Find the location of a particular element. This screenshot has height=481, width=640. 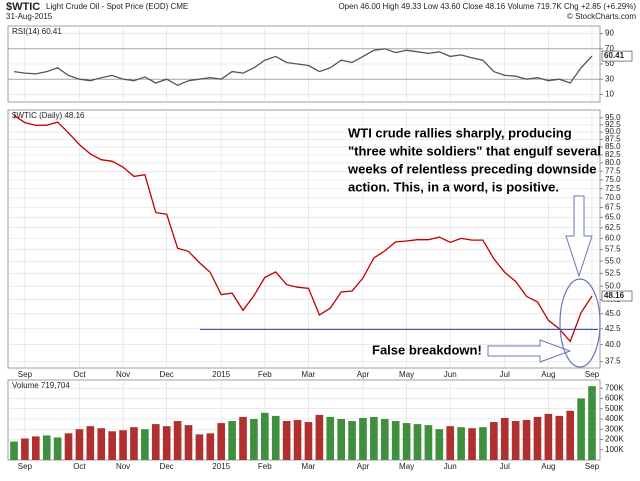

y-tick-label: 40.0 is located at coordinates (613, 344).